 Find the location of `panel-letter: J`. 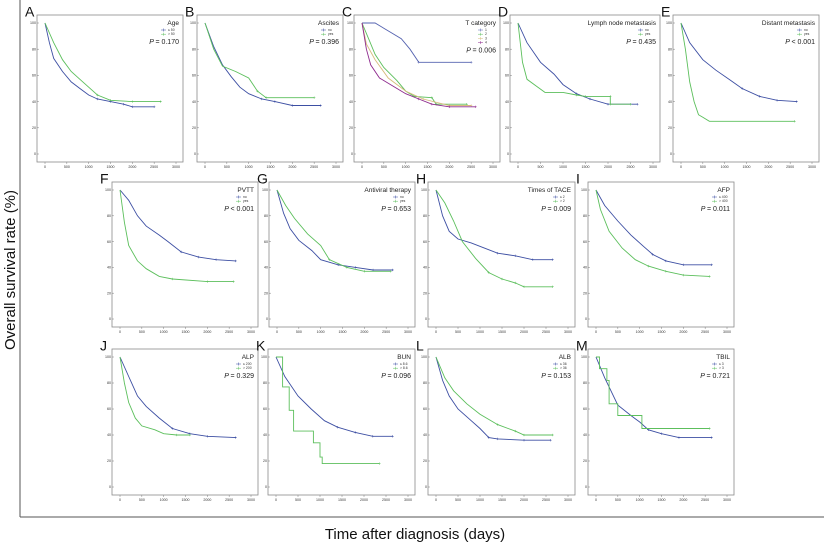

panel-letter: J is located at coordinates (103, 346).